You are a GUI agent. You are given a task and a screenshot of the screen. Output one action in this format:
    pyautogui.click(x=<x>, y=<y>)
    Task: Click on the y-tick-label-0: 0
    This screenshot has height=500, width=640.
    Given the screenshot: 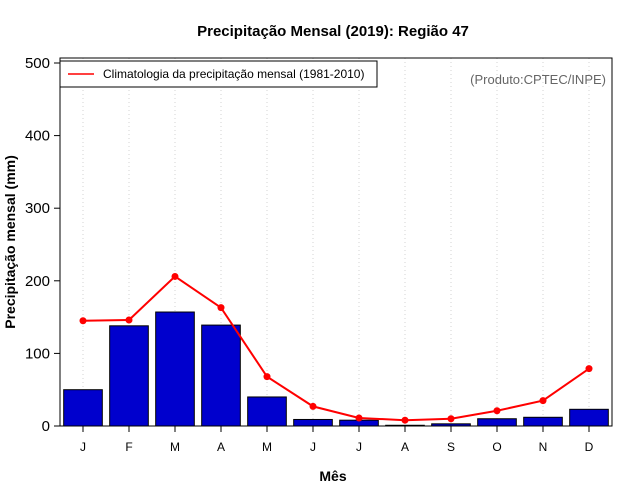 What is the action you would take?
    pyautogui.click(x=46, y=426)
    